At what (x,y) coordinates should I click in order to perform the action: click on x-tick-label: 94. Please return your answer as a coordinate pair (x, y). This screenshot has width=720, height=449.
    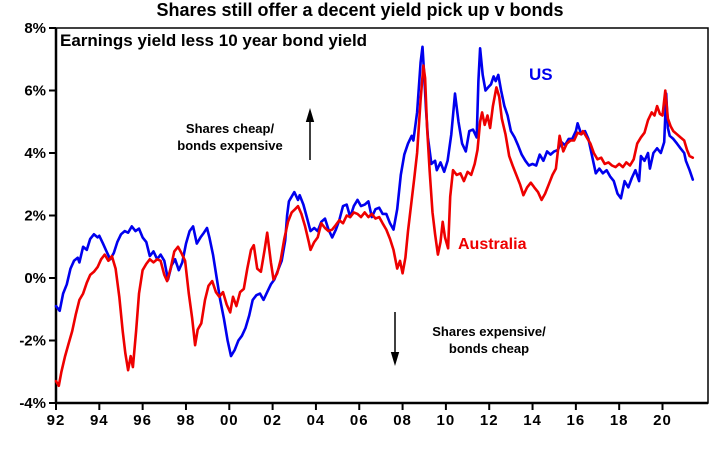
    Looking at the image, I should click on (99, 420).